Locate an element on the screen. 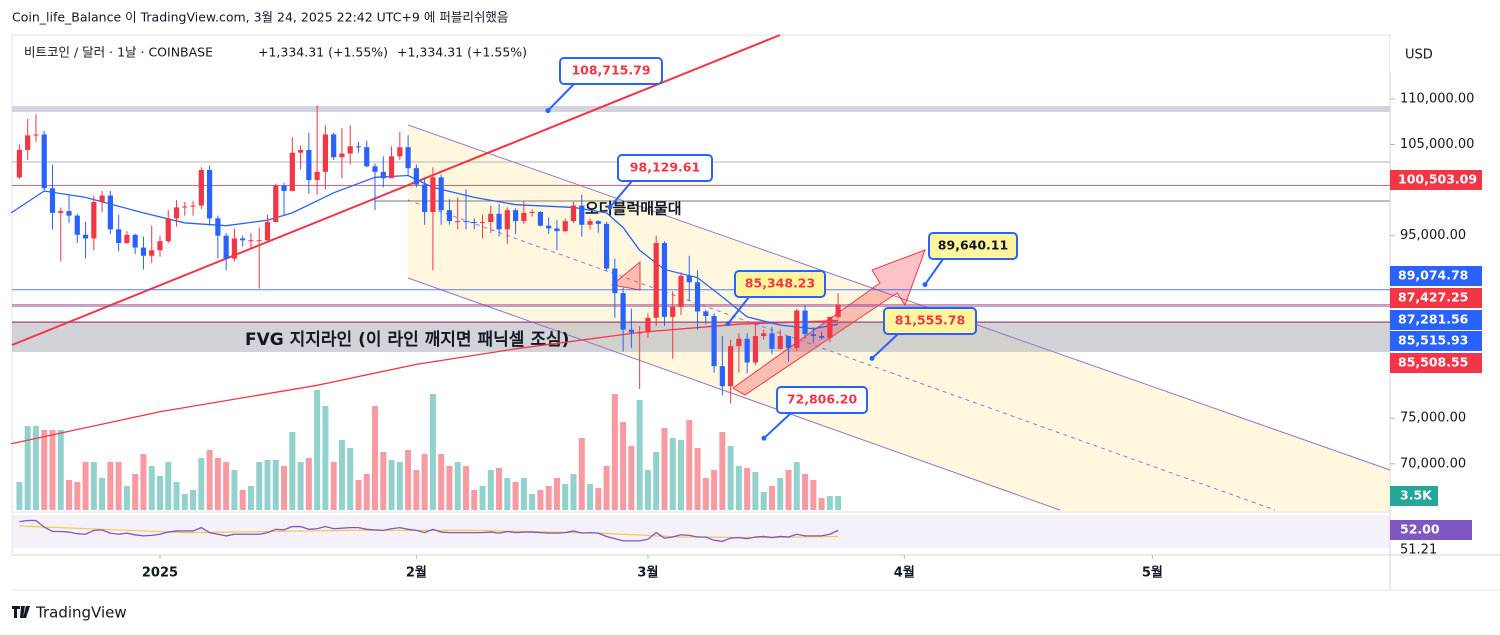 The height and width of the screenshot is (635, 1500). callout-point is located at coordinates (764, 438).